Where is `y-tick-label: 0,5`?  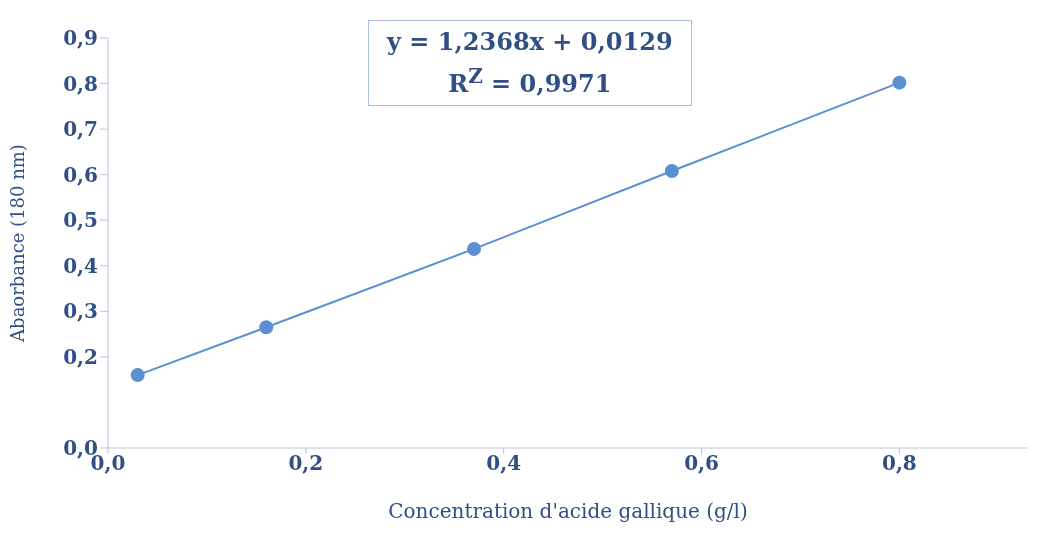 y-tick-label: 0,5 is located at coordinates (80, 220).